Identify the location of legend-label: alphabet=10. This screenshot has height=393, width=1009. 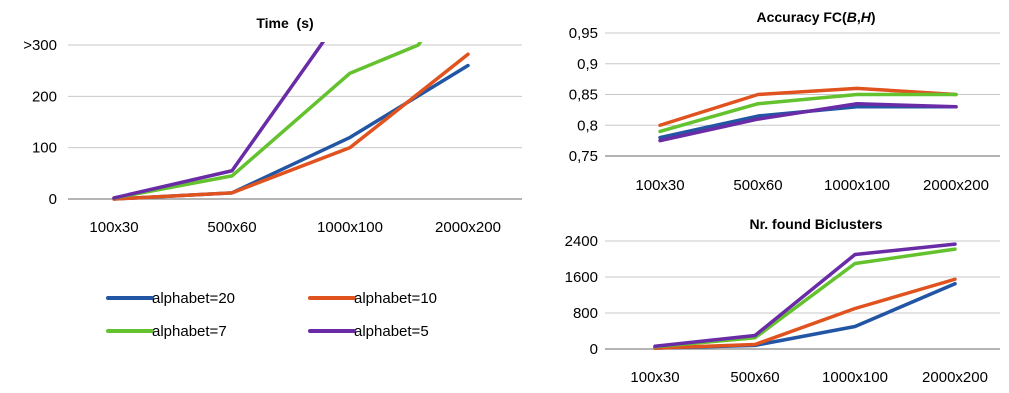
(395, 298).